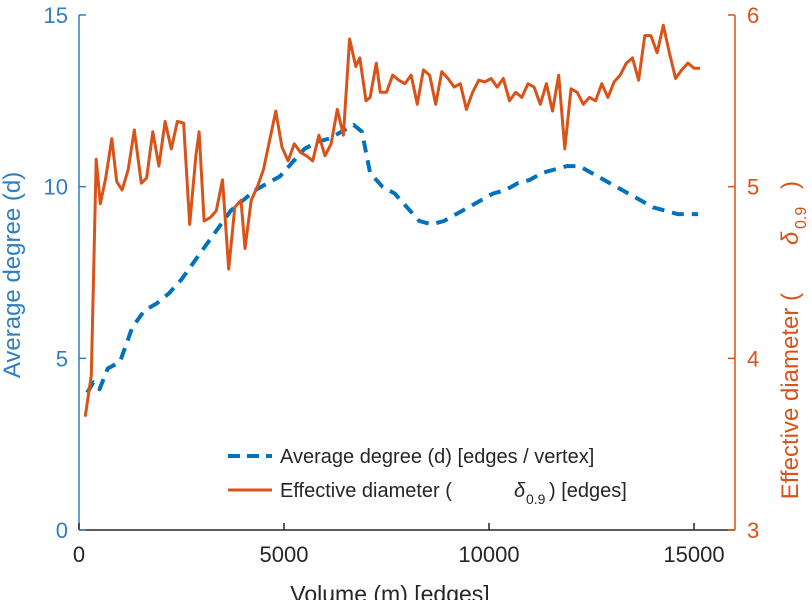 The image size is (812, 600). I want to click on x-tick-label: 15000, so click(693, 554).